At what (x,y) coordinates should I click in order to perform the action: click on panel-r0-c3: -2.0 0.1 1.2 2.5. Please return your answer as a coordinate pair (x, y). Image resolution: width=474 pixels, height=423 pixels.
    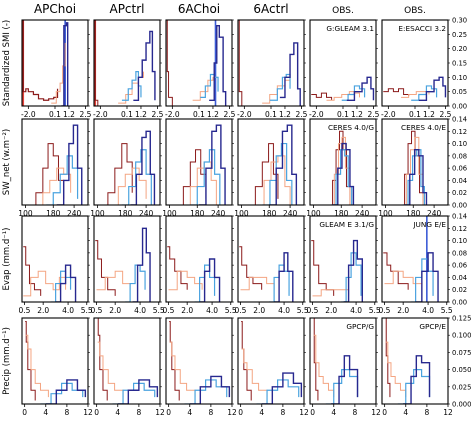
    Looking at the image, I should click on (272, 69).